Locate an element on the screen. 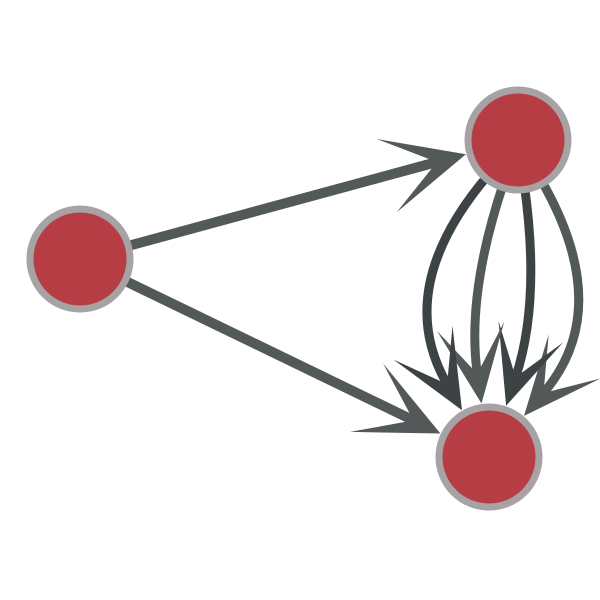 This screenshot has width=600, height=600. node-b is located at coordinates (518, 140).